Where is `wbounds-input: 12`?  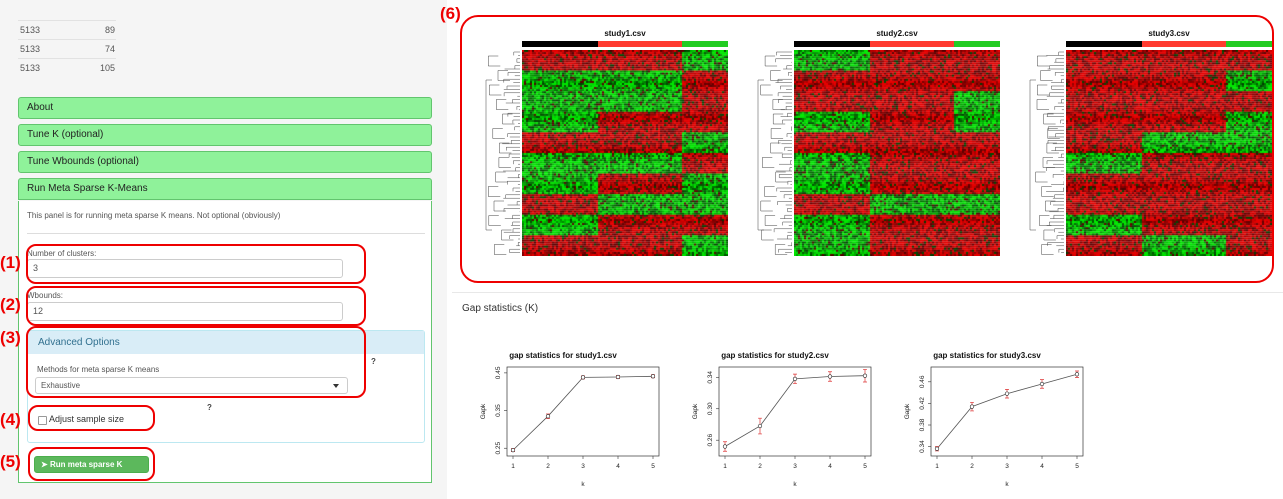 wbounds-input: 12 is located at coordinates (185, 311).